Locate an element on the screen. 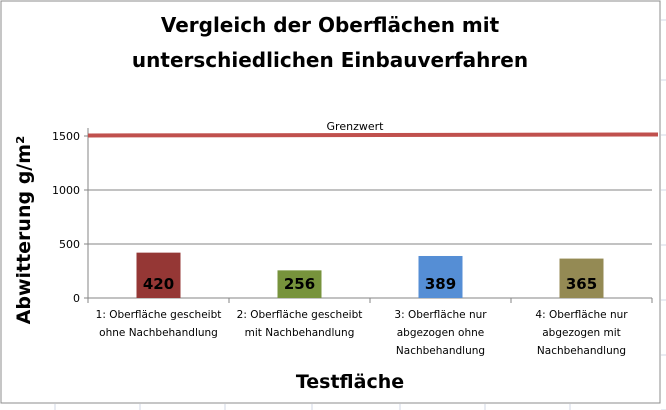 The image size is (666, 410). reference-line is located at coordinates (373, 135).